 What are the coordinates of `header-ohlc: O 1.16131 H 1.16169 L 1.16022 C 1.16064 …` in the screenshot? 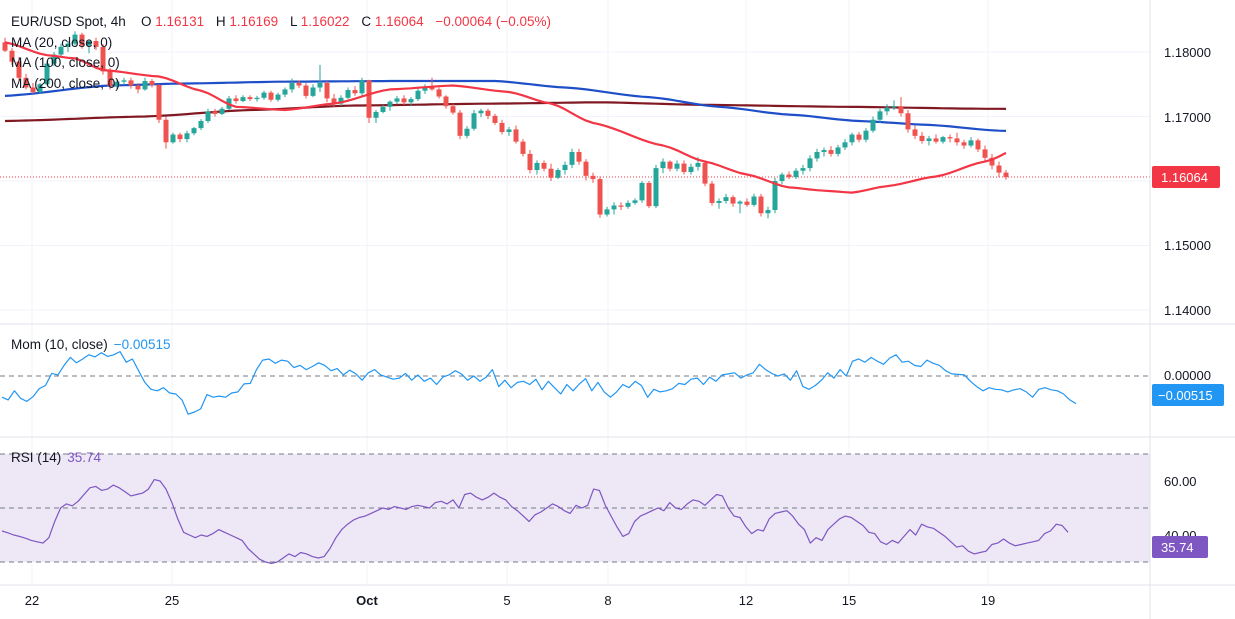 It's located at (346, 21).